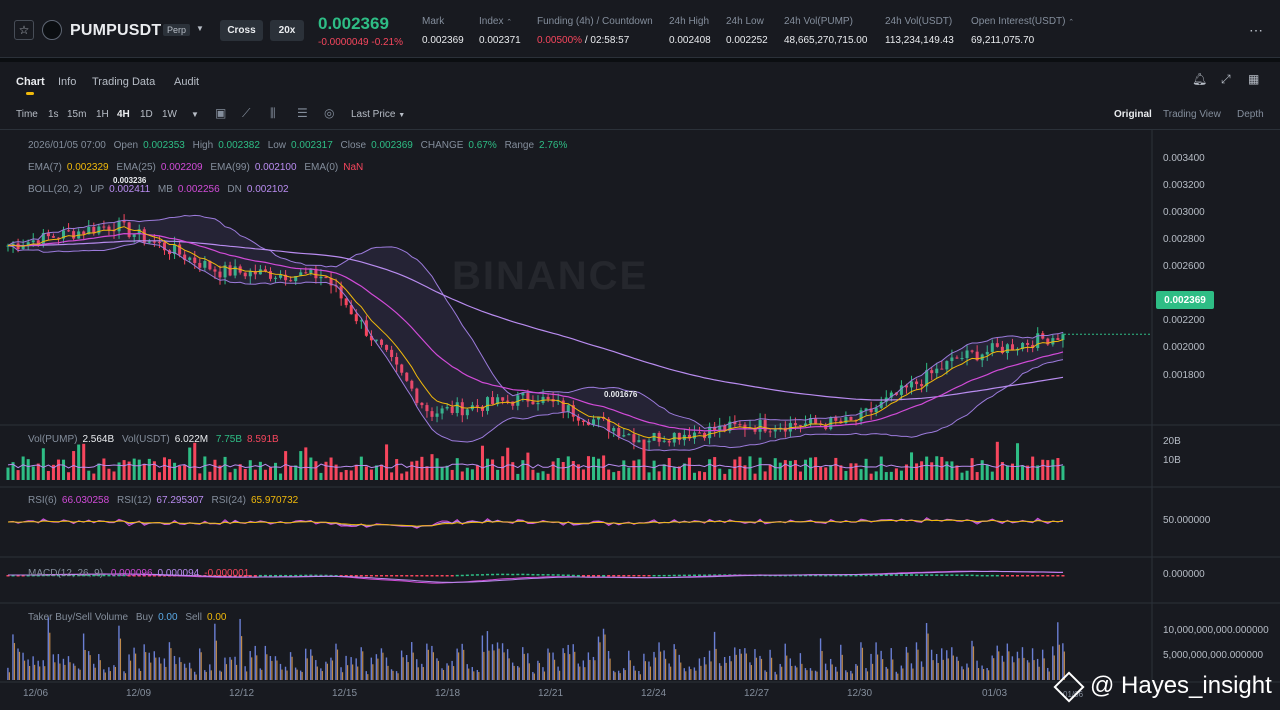  Describe the element at coordinates (287, 30) in the screenshot. I see `leverage-button: 20x` at that location.